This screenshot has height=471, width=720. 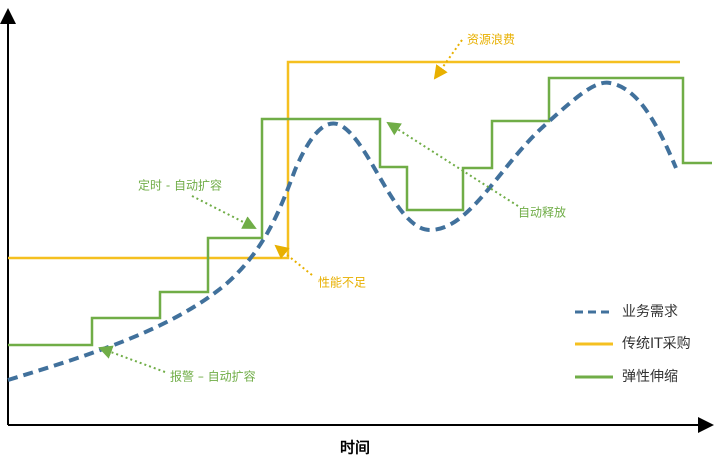 What do you see at coordinates (180, 185) in the screenshot?
I see `annotation: 定时 - 自动扩容` at bounding box center [180, 185].